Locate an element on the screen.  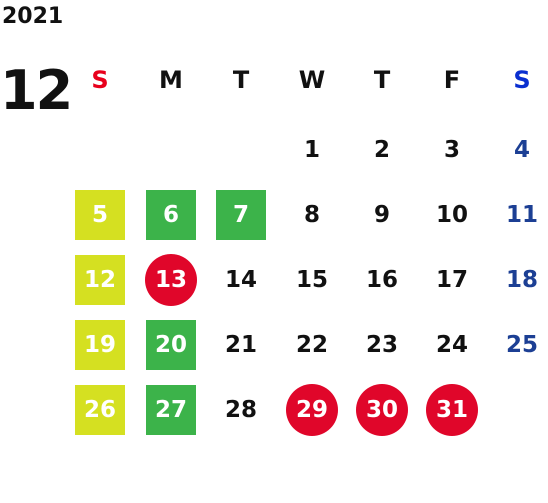
day: 27 is located at coordinates (171, 410).